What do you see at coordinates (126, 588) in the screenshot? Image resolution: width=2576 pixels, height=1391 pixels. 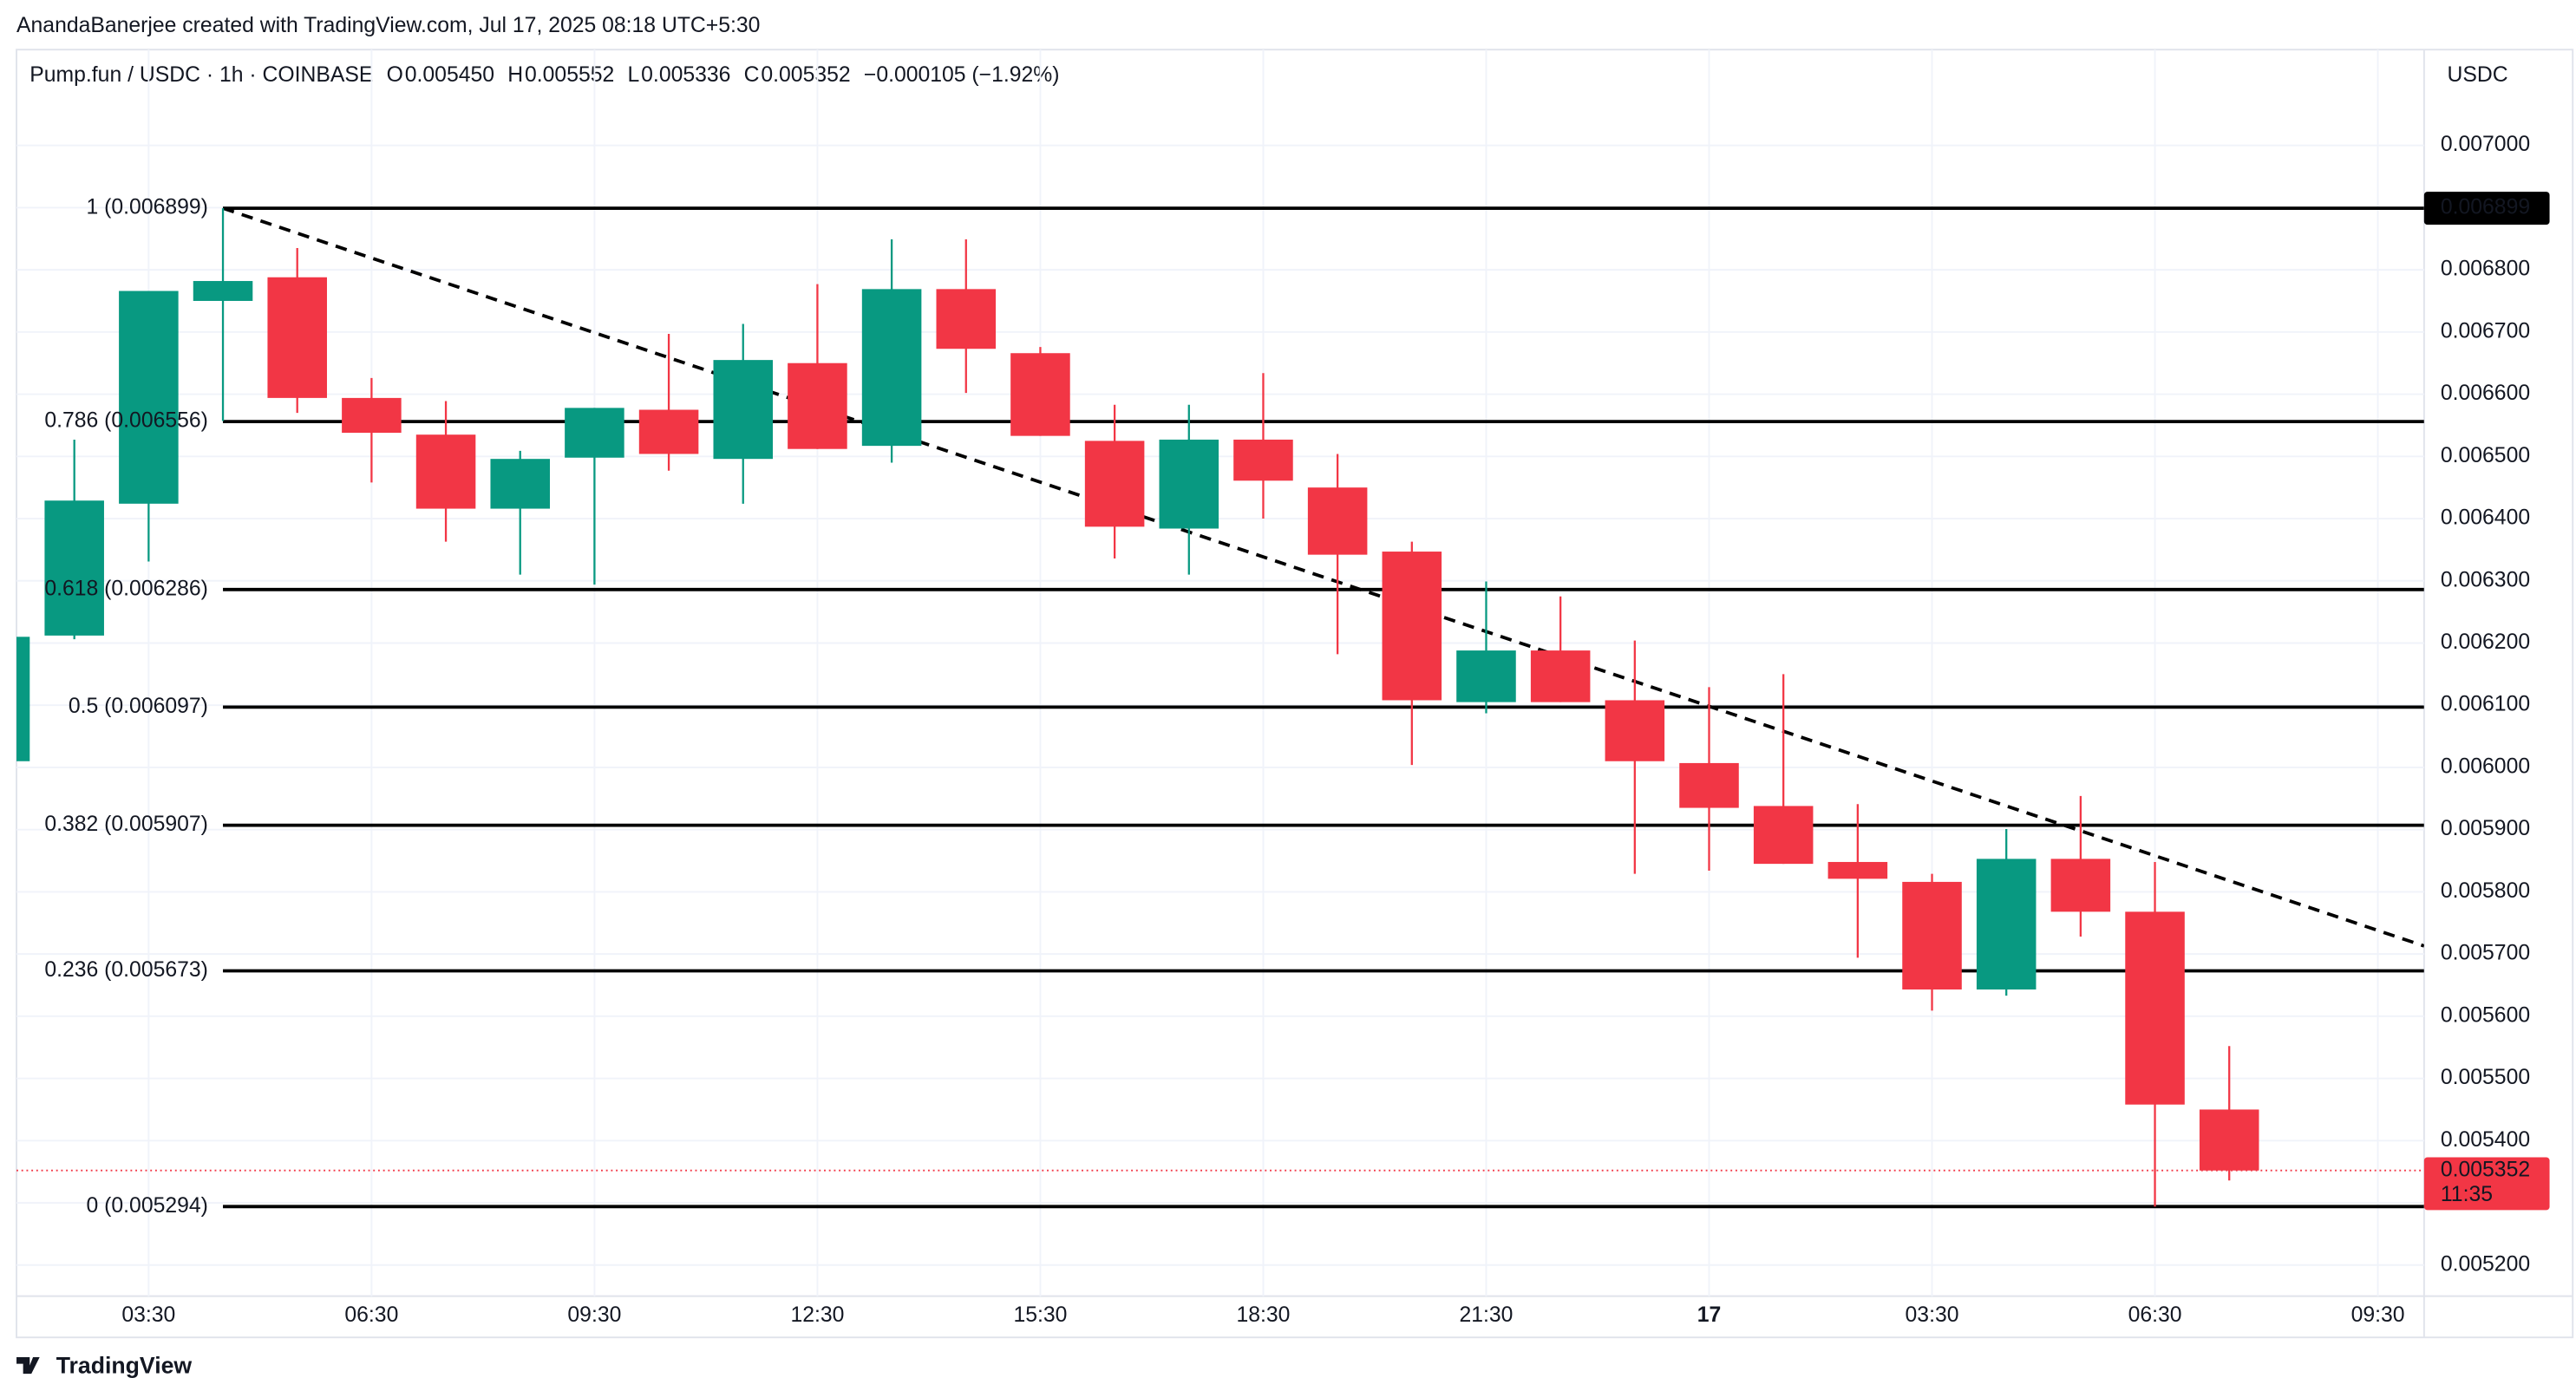 I see `fib-level-label: 0.618 (0.006286)` at bounding box center [126, 588].